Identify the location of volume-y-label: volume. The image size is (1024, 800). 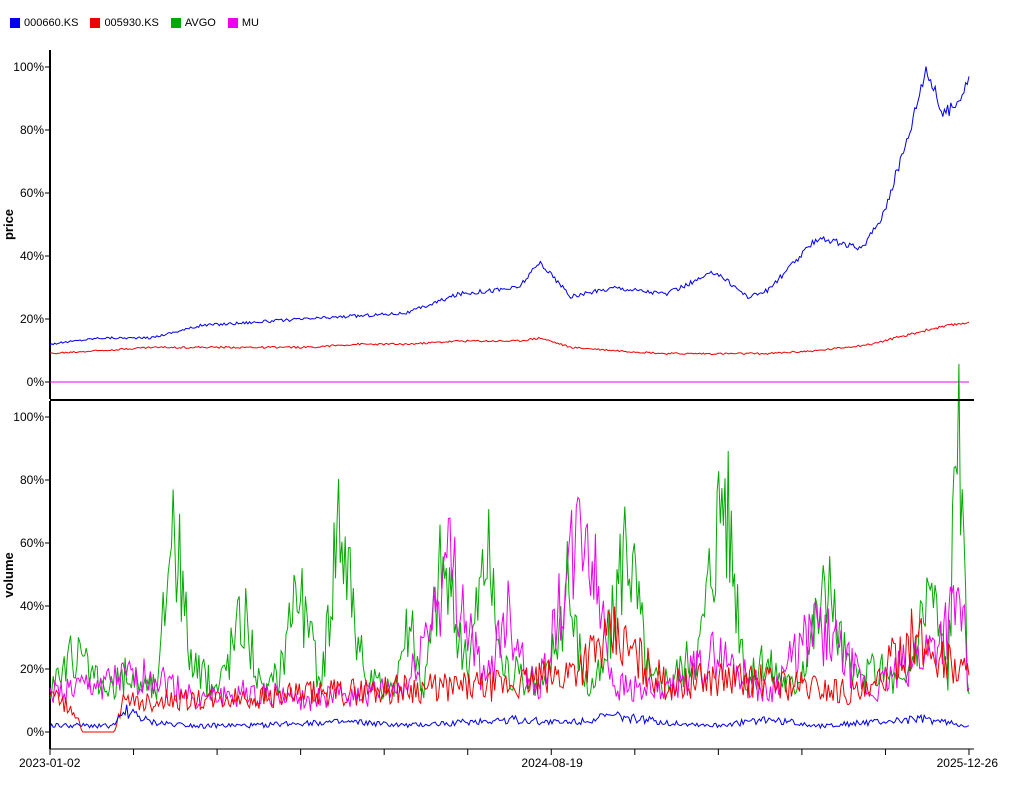
(8, 575).